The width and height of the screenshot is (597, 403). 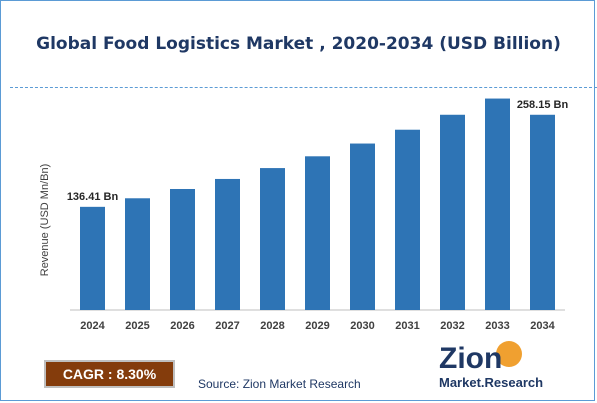 I want to click on logo-zion-text: Zion, so click(x=470, y=358).